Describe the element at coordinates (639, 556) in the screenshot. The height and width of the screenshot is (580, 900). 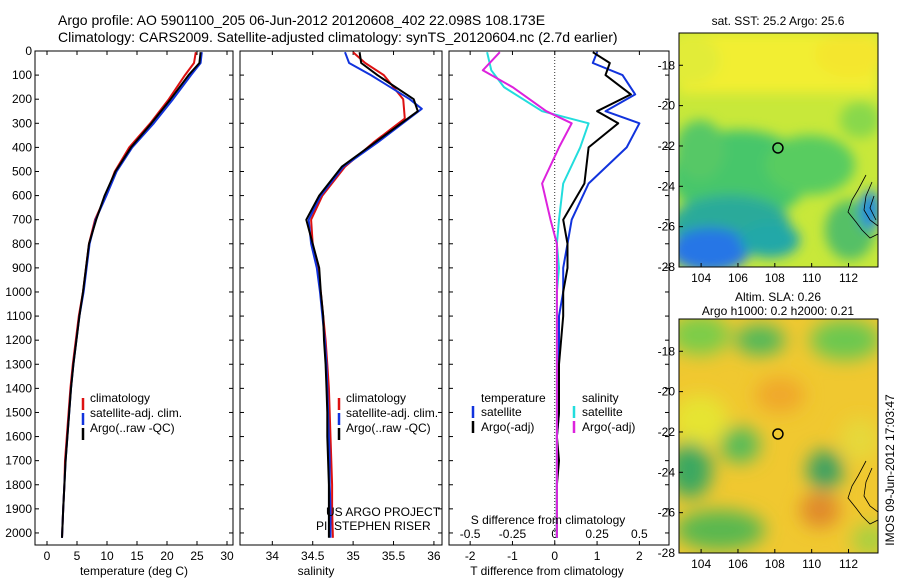
I see `x-tick-label: 2` at that location.